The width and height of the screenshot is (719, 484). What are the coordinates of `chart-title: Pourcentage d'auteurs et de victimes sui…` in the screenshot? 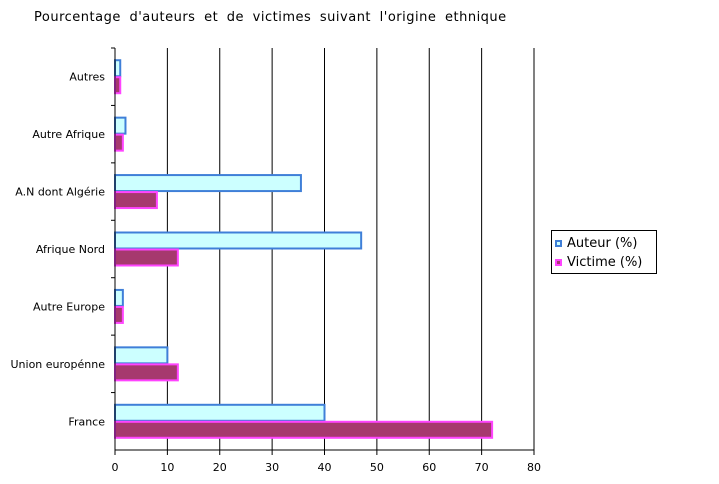 It's located at (270, 17).